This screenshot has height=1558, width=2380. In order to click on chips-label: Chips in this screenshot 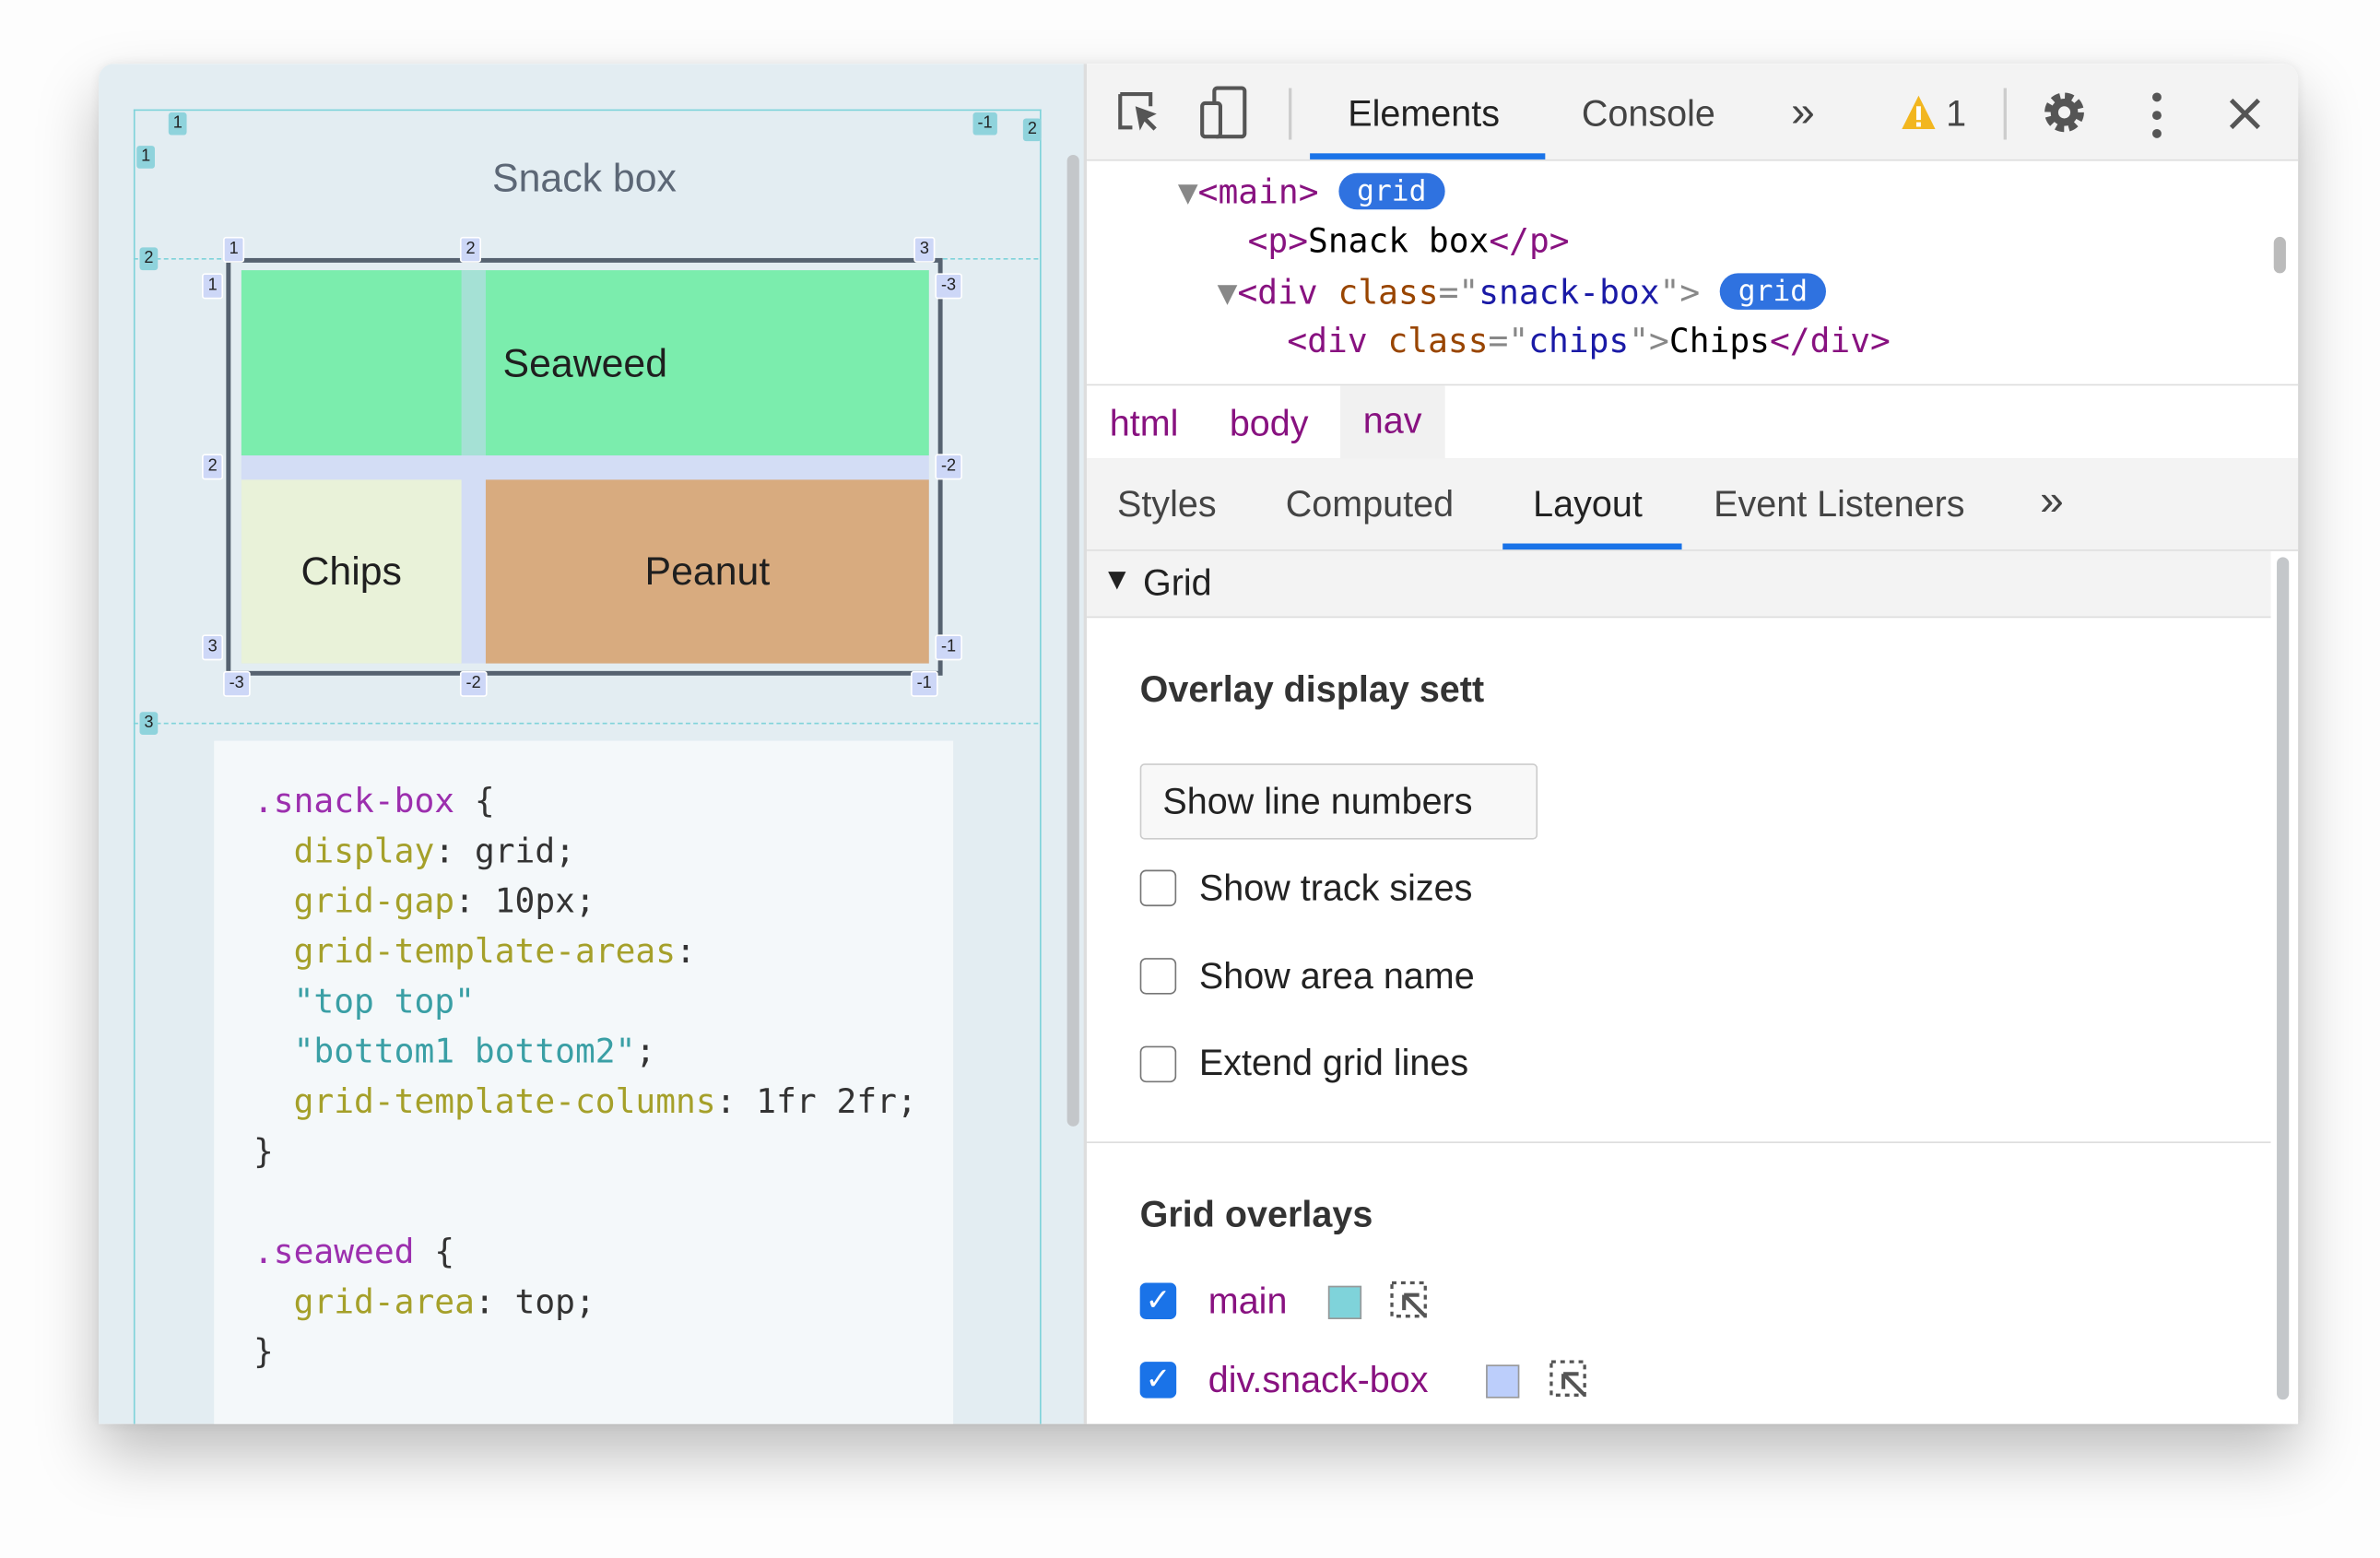, I will do `click(351, 571)`.